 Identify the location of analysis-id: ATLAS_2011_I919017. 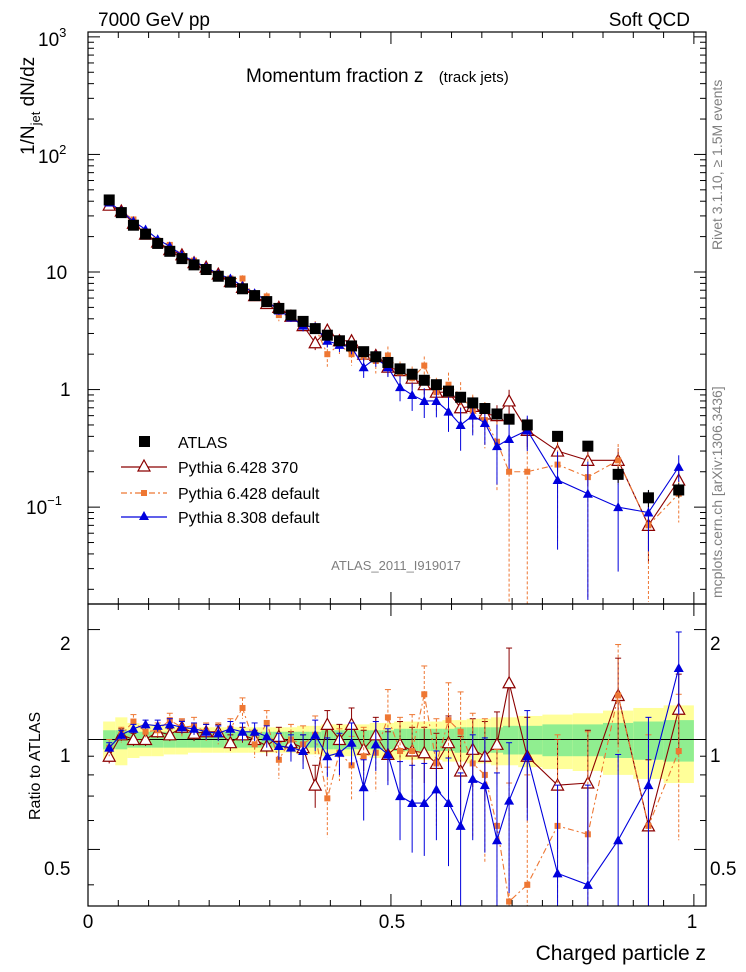
(396, 565).